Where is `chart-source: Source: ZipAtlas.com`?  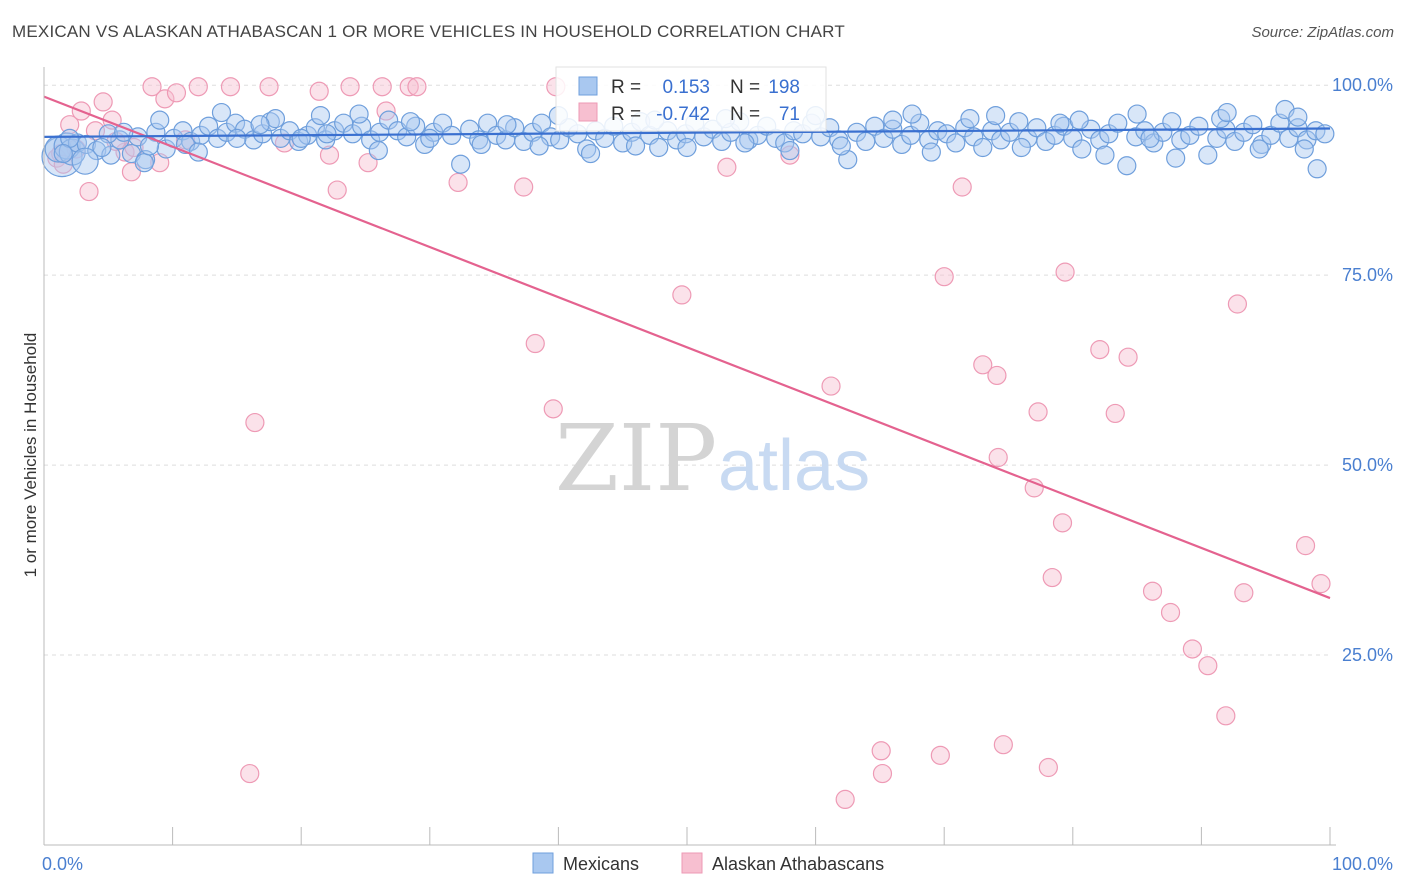 chart-source: Source: ZipAtlas.com is located at coordinates (1322, 32).